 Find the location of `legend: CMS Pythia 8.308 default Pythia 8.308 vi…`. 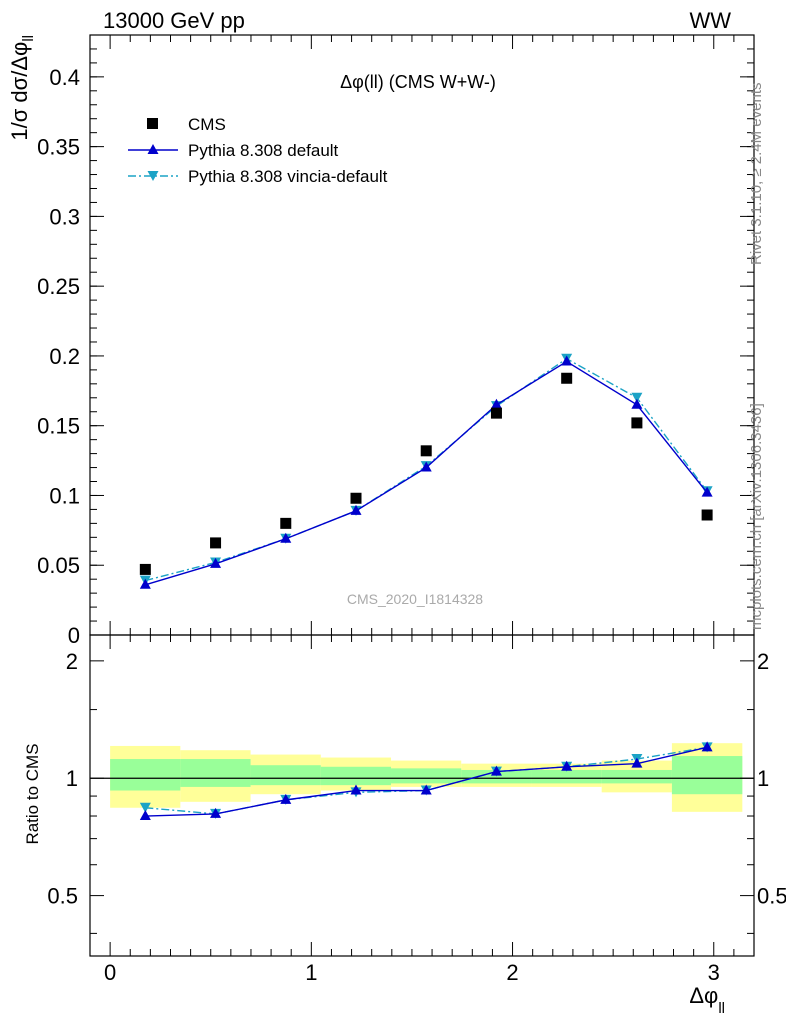

legend: CMS Pythia 8.308 default Pythia 8.308 vi… is located at coordinates (258, 150).